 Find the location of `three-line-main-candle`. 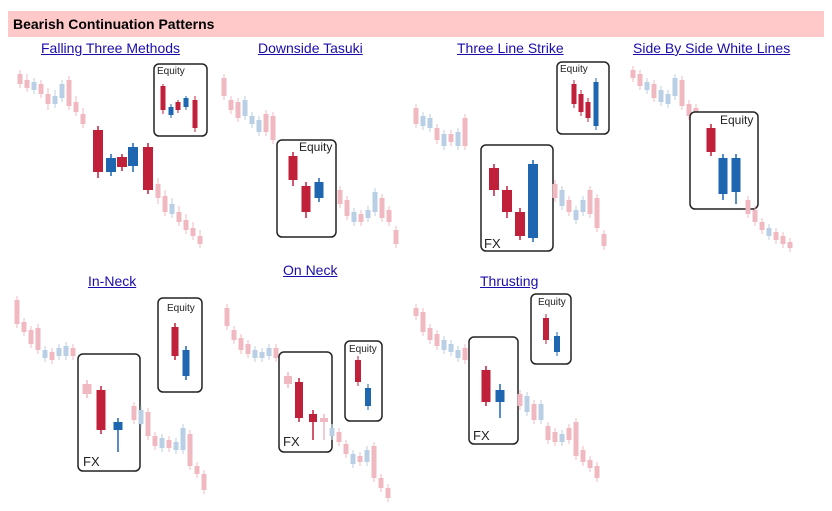

three-line-main-candle is located at coordinates (520, 224).